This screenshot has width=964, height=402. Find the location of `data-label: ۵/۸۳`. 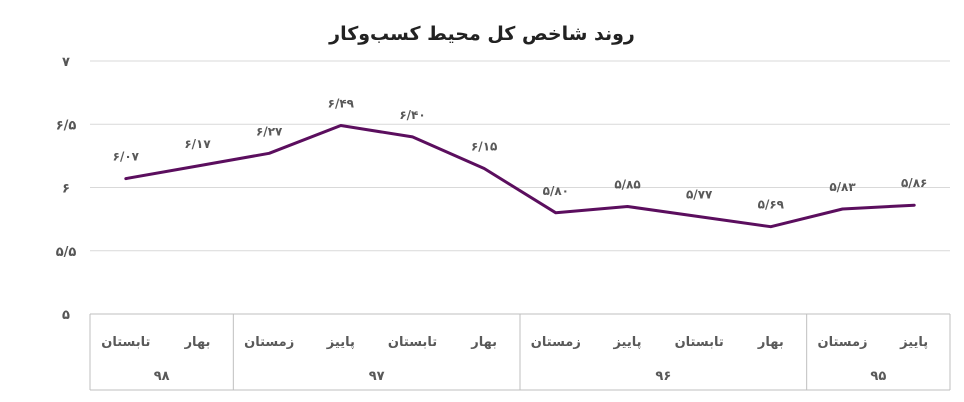

data-label: ۵/۸۳ is located at coordinates (842, 187).